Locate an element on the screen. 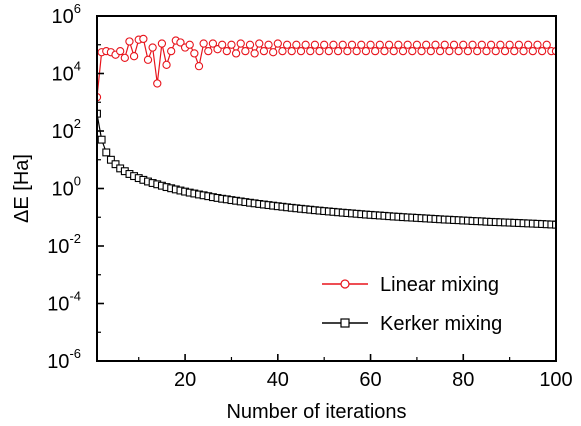 Image resolution: width=581 pixels, height=426 pixels. y-tick-label: 10⁻⁴ is located at coordinates (64, 302).